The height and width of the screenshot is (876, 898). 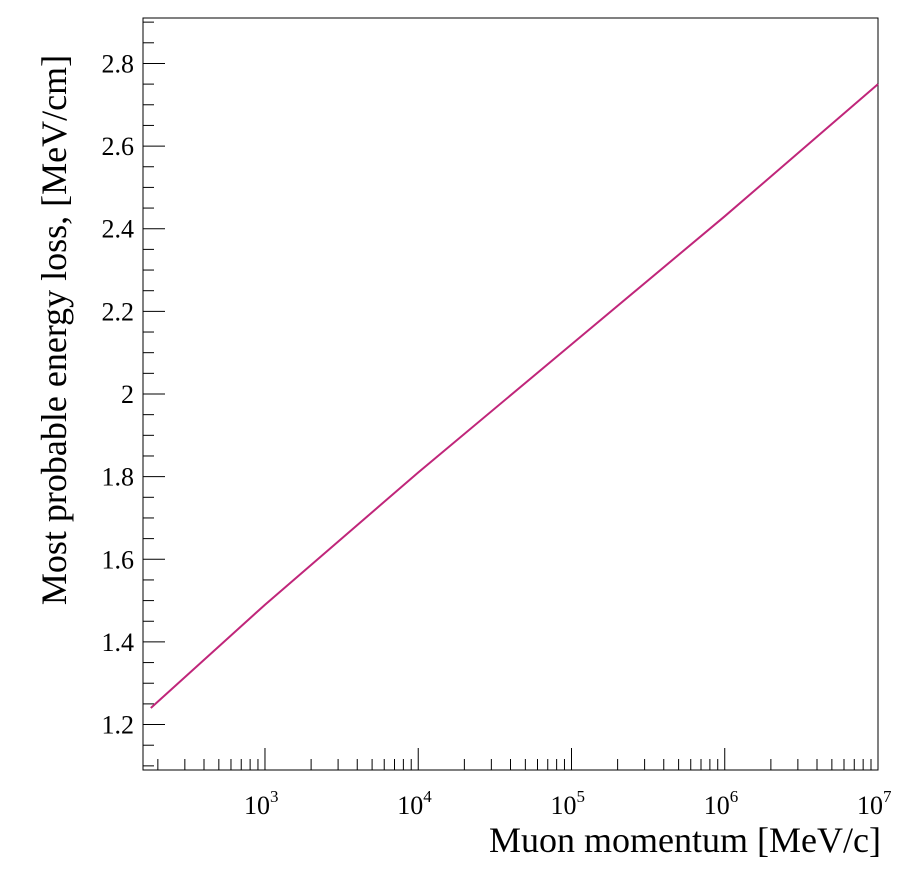 I want to click on y-tick-label: 2, so click(x=127, y=394).